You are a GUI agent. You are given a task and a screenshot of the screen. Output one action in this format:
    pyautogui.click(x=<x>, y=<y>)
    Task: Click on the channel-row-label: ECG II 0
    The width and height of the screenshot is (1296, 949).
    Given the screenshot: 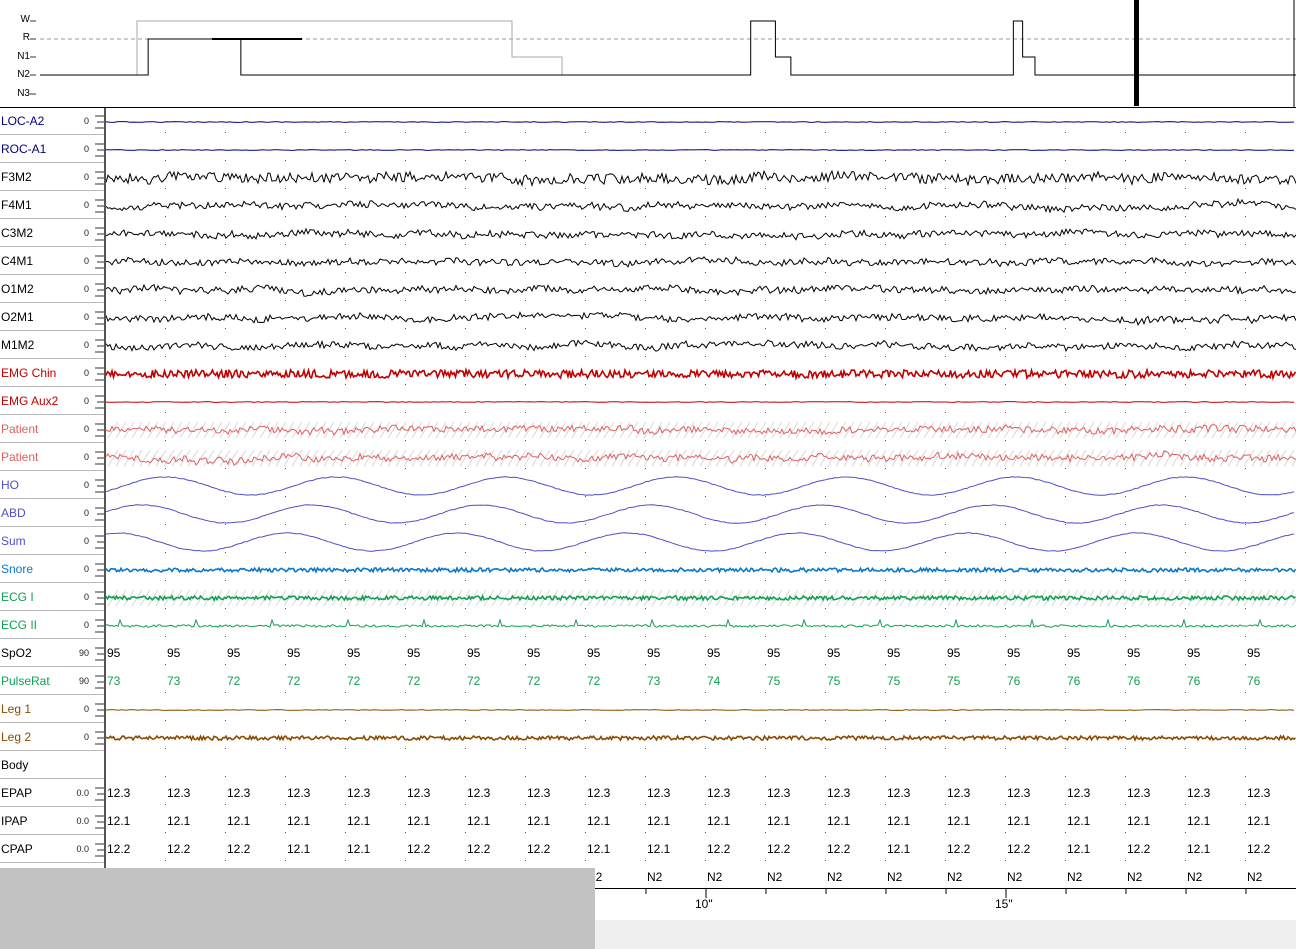 What is the action you would take?
    pyautogui.click(x=52, y=625)
    